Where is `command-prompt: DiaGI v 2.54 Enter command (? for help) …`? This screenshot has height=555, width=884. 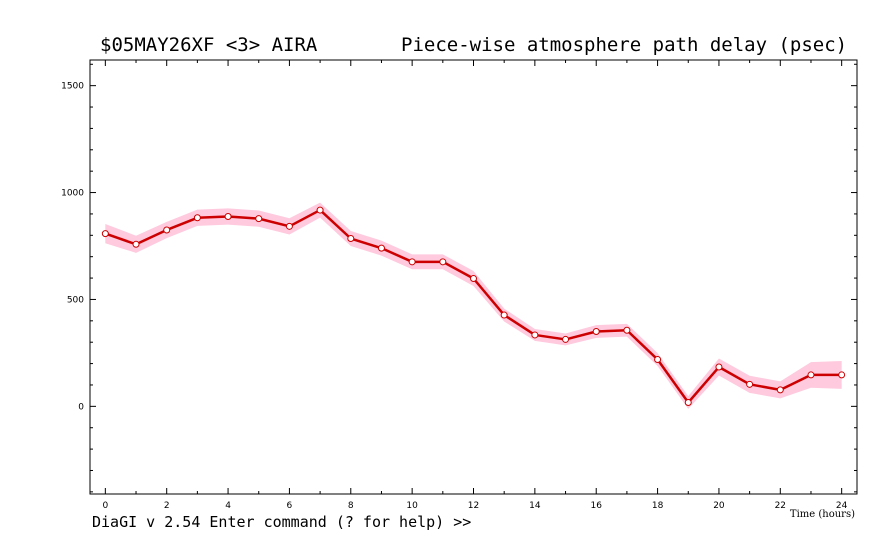 command-prompt: DiaGI v 2.54 Enter command (? for help) … is located at coordinates (282, 522).